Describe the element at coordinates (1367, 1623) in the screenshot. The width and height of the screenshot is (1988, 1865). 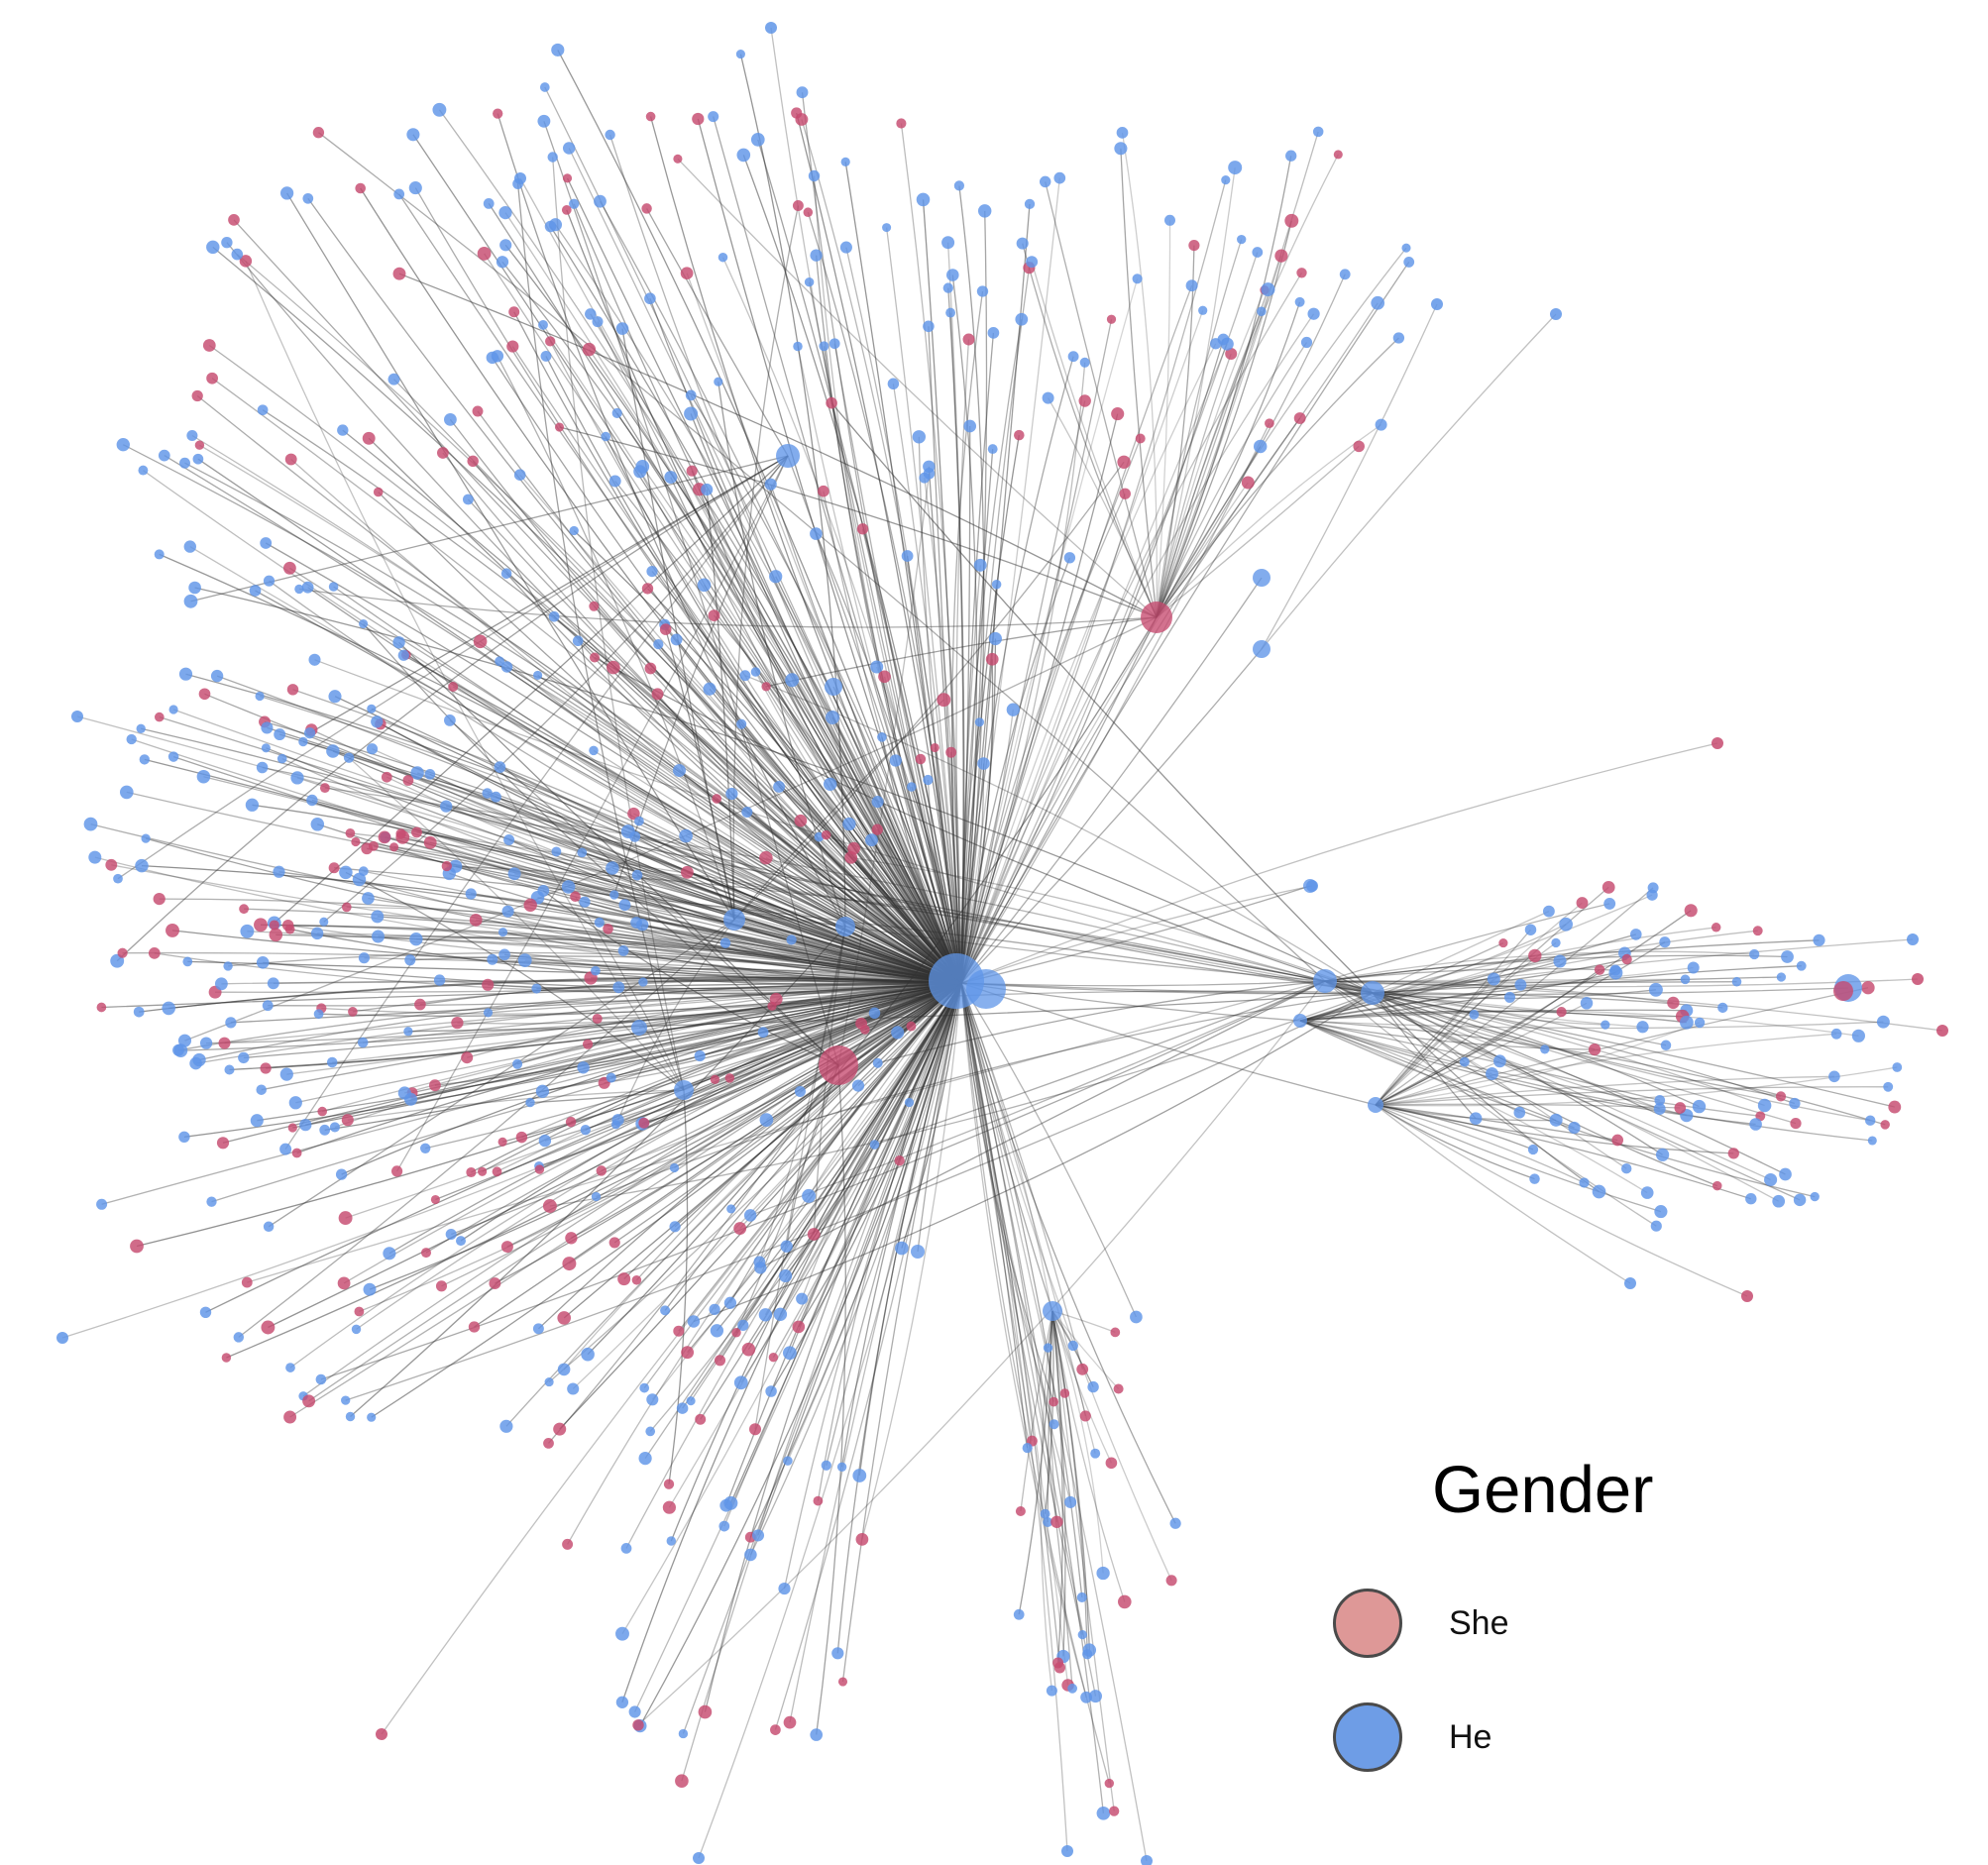
I see `legend-swatch-she` at that location.